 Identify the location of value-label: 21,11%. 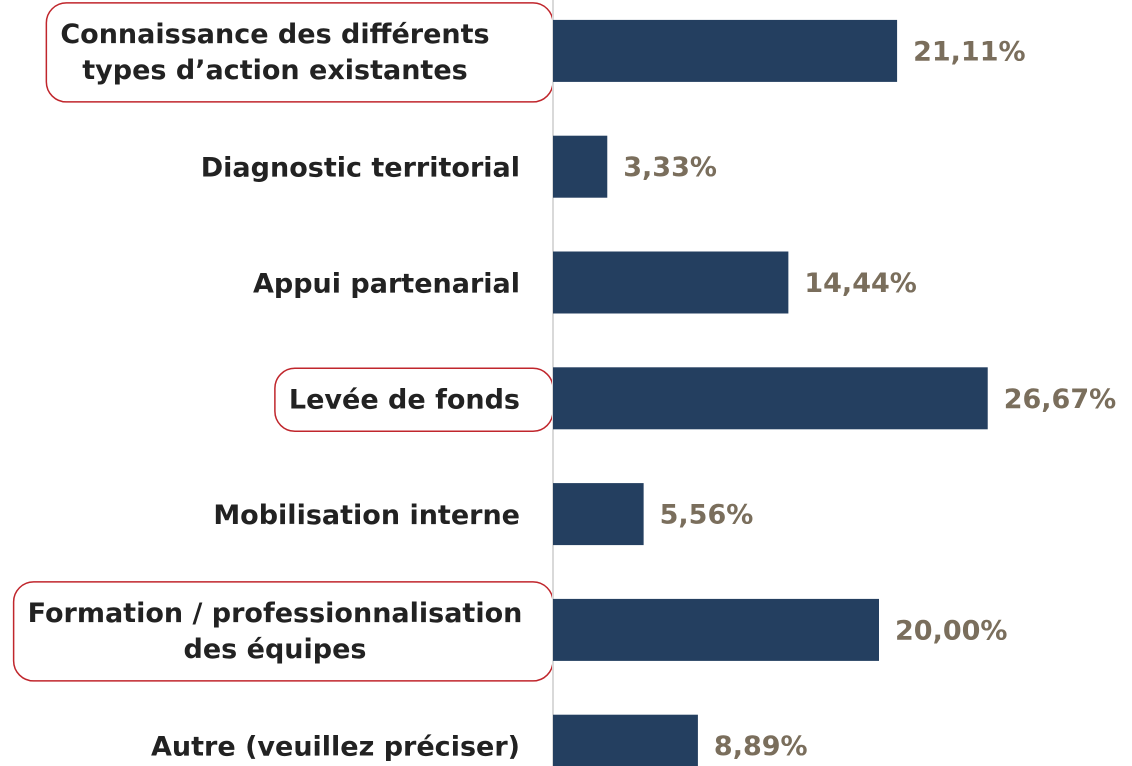
(969, 51).